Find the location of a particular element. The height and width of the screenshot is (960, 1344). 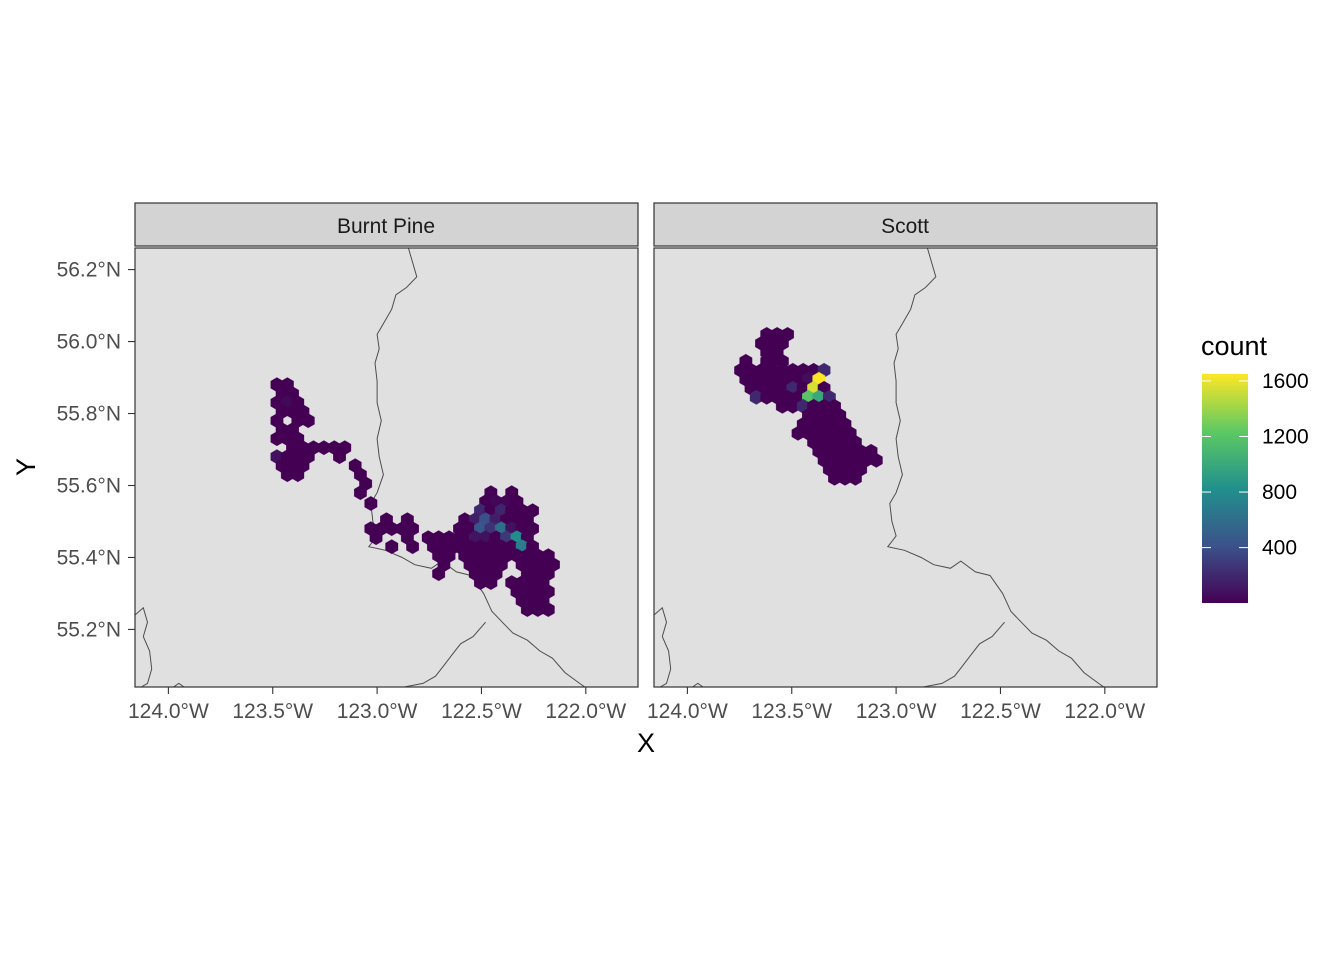

strip-label: Burnt Pine is located at coordinates (386, 226).